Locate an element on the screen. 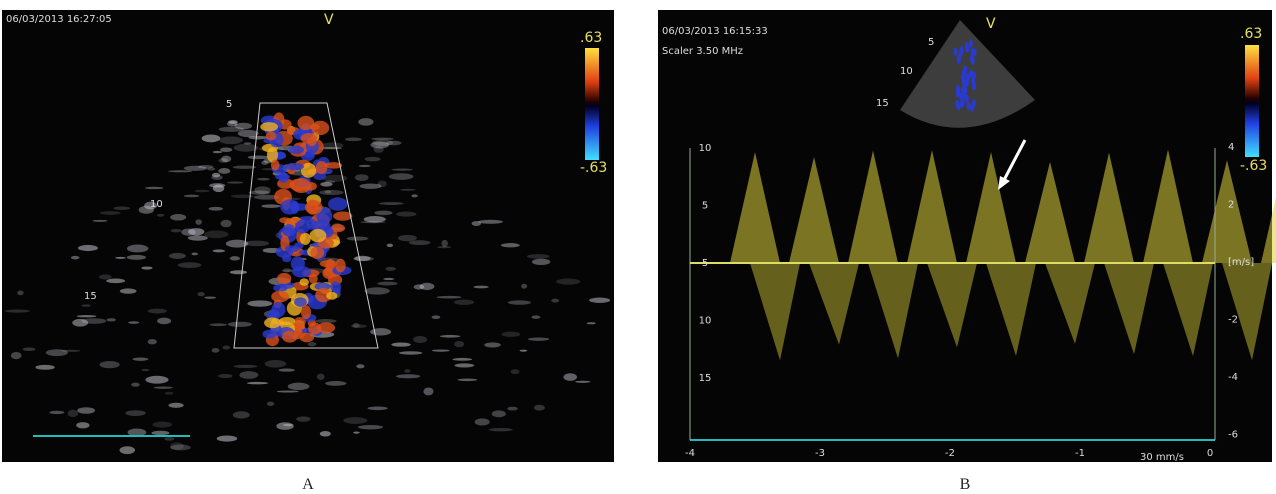 The width and height of the screenshot is (1276, 494). timestamp: 06/03/2013 16:15:33 is located at coordinates (715, 31).